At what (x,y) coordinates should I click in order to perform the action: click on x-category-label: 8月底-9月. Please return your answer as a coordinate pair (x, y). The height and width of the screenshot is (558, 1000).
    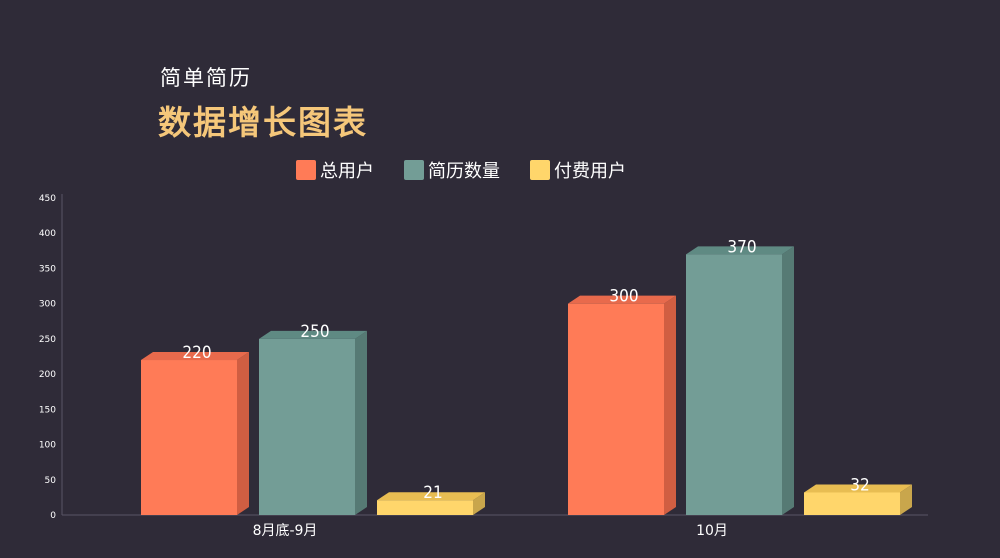
    Looking at the image, I should click on (285, 531).